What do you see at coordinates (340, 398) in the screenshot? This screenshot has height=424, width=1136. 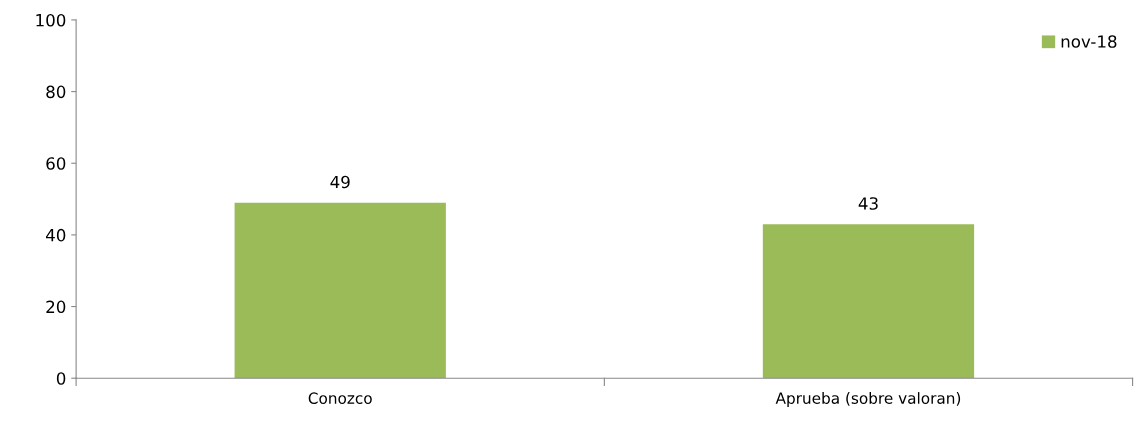 I see `x-tick-label: Conozco` at bounding box center [340, 398].